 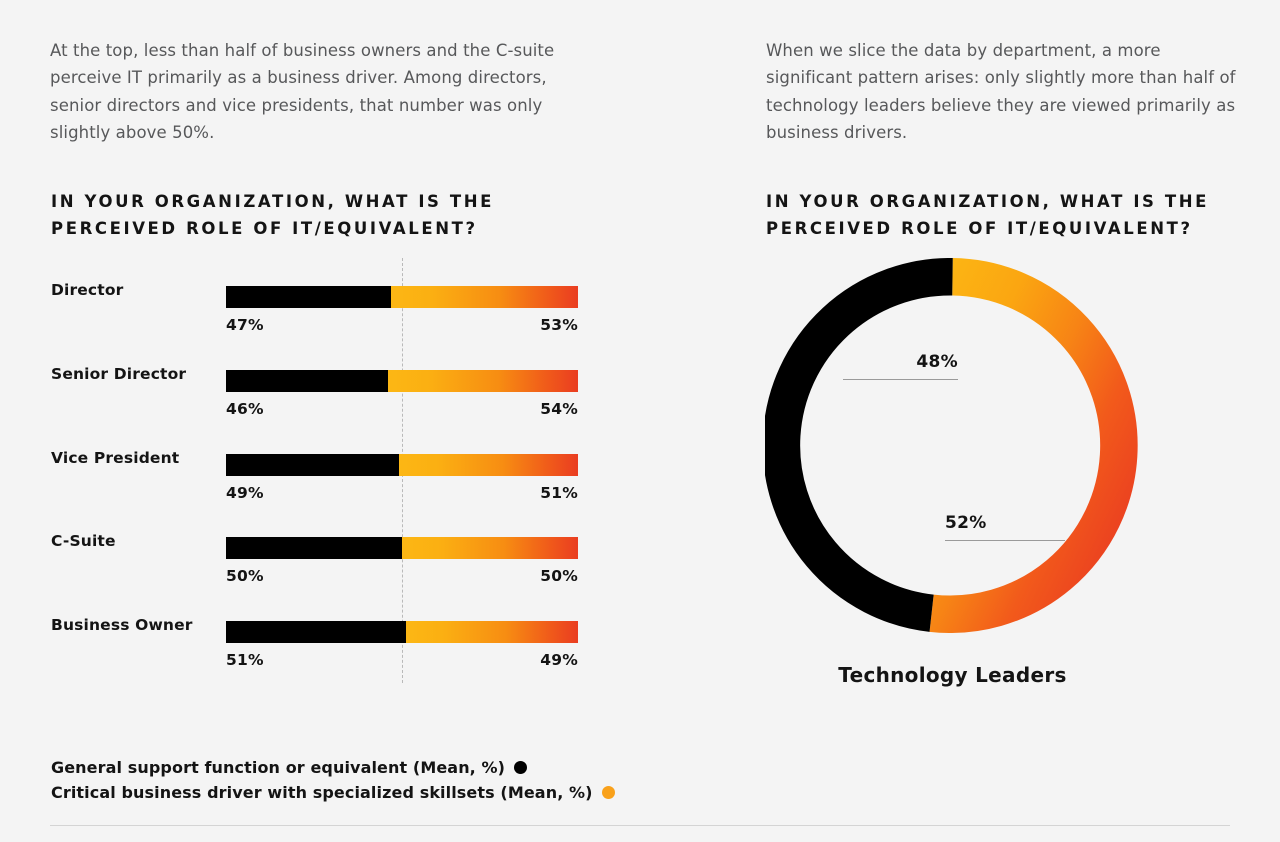 What do you see at coordinates (859, 445) in the screenshot?
I see `donut-arc-support` at bounding box center [859, 445].